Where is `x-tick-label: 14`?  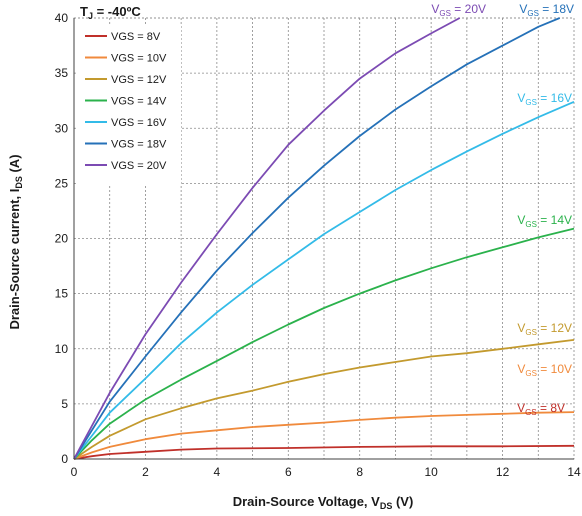 x-tick-label: 14 is located at coordinates (574, 472).